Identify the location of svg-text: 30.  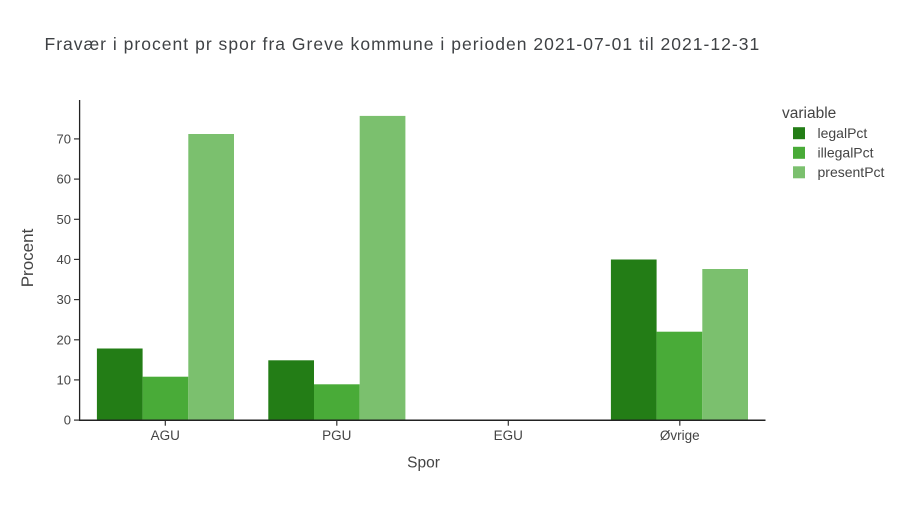
(64, 299).